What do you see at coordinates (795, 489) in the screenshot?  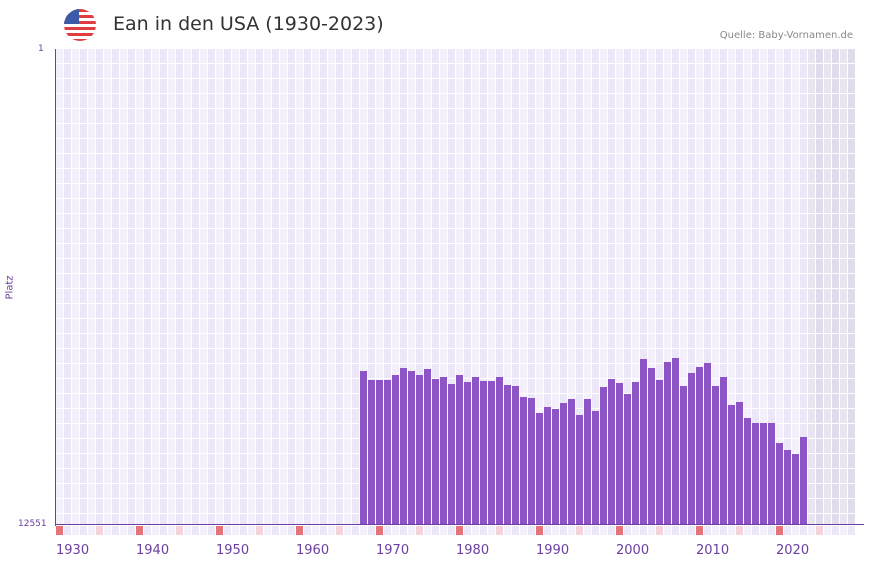 I see `bar-2022` at bounding box center [795, 489].